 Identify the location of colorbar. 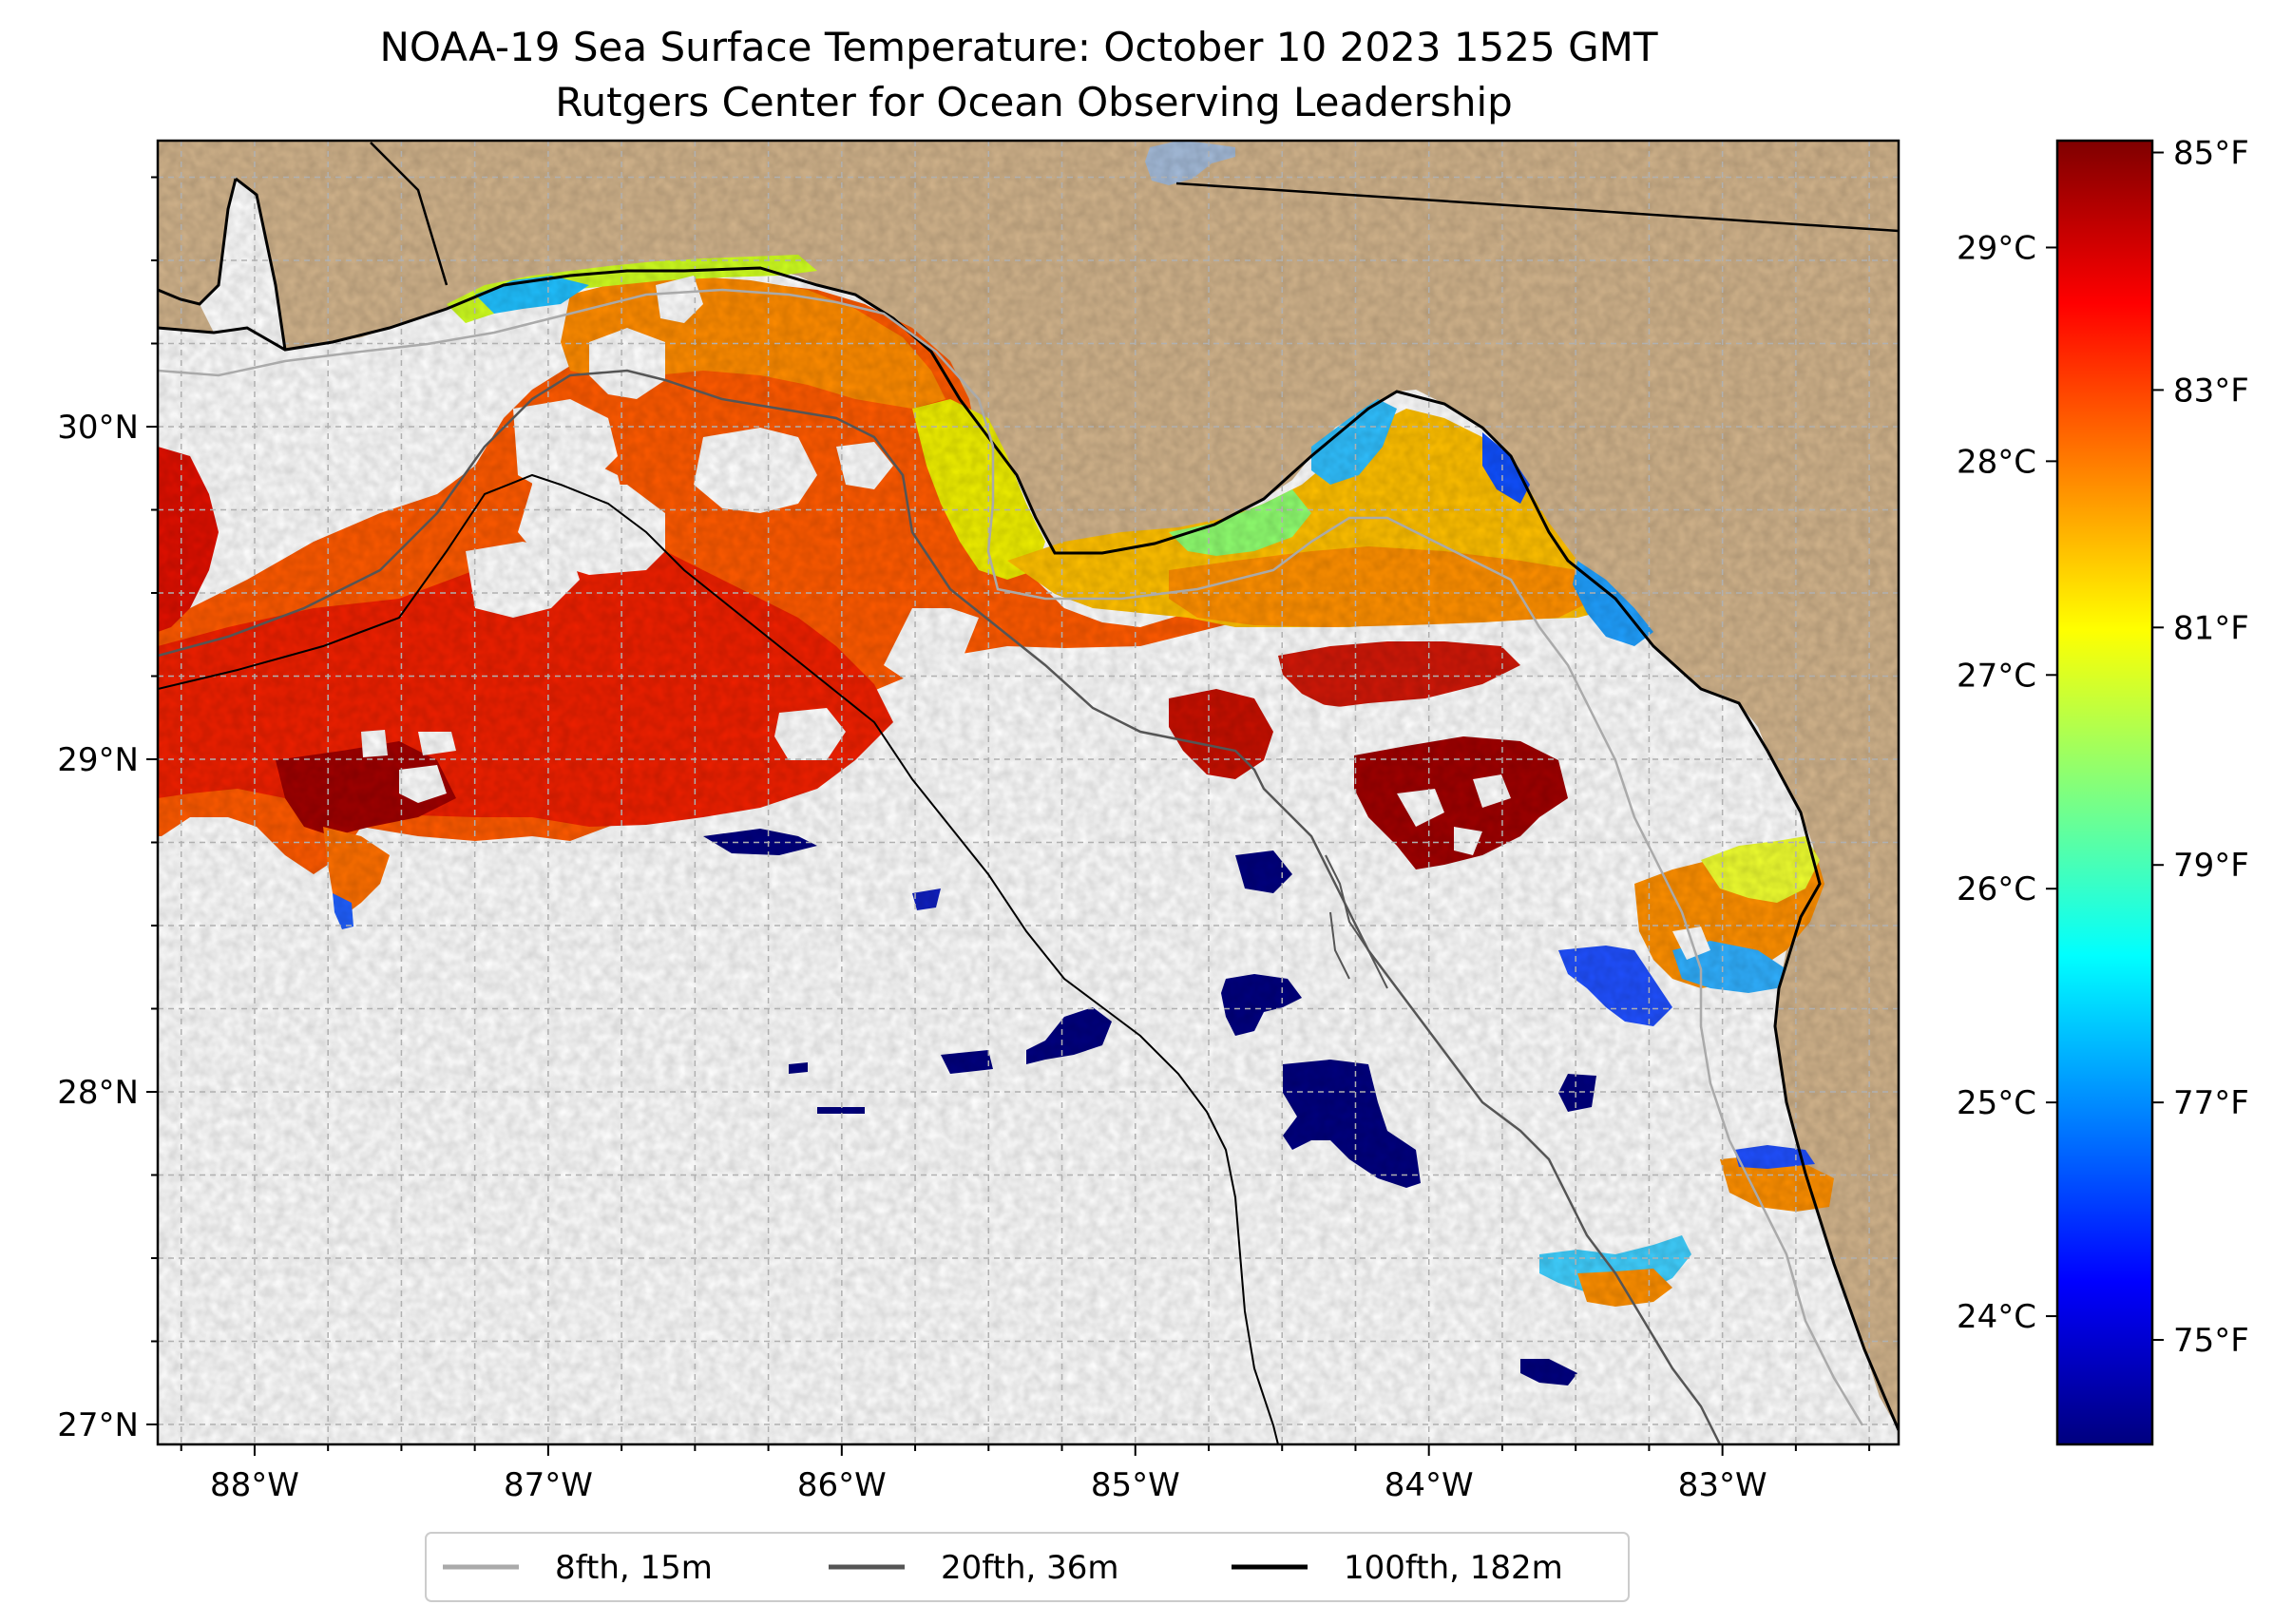
(2104, 792).